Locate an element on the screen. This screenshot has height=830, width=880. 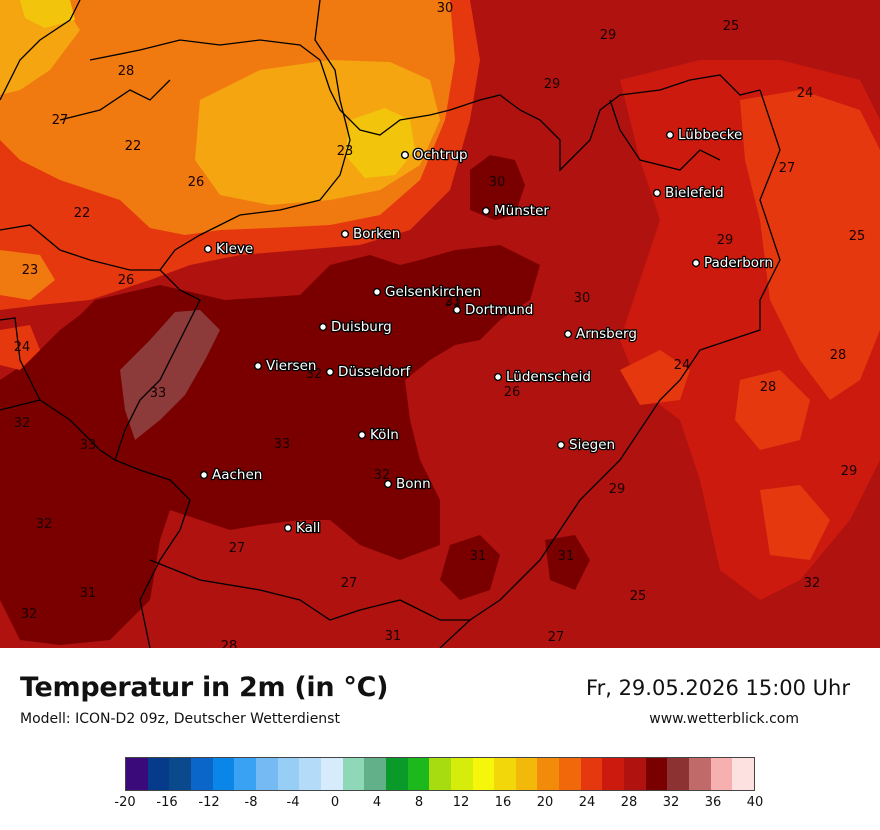
city-label: Bonn is located at coordinates (413, 484).